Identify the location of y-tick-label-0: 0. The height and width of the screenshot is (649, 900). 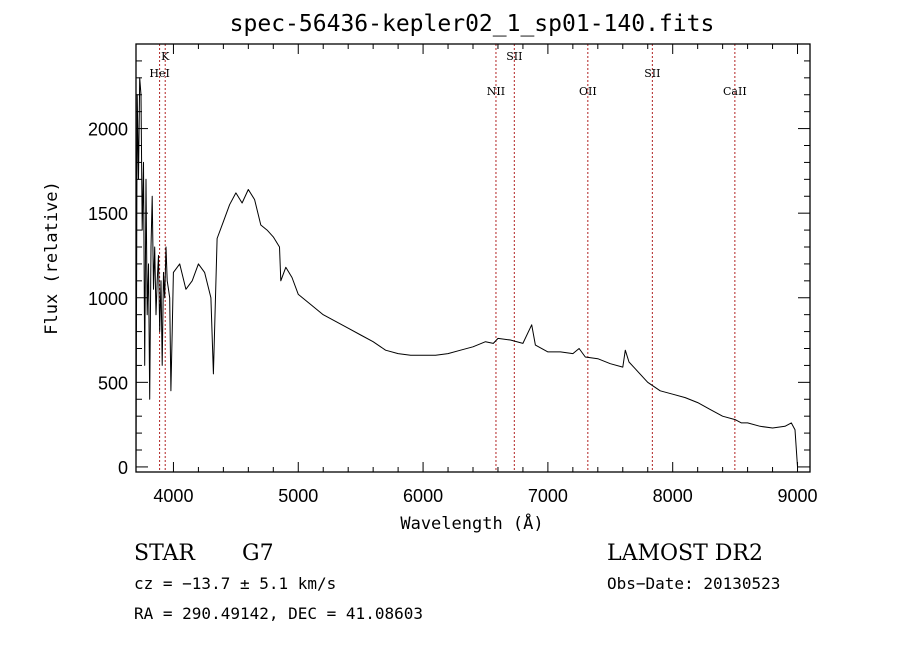
(123, 468).